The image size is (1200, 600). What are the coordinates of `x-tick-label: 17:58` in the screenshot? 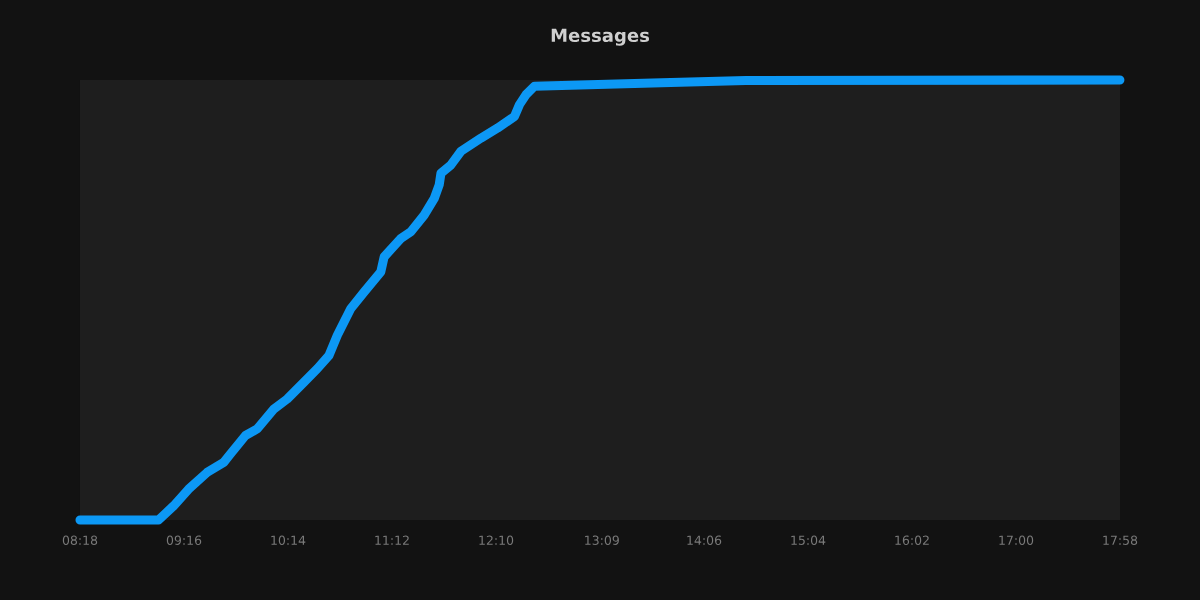 It's located at (1120, 540).